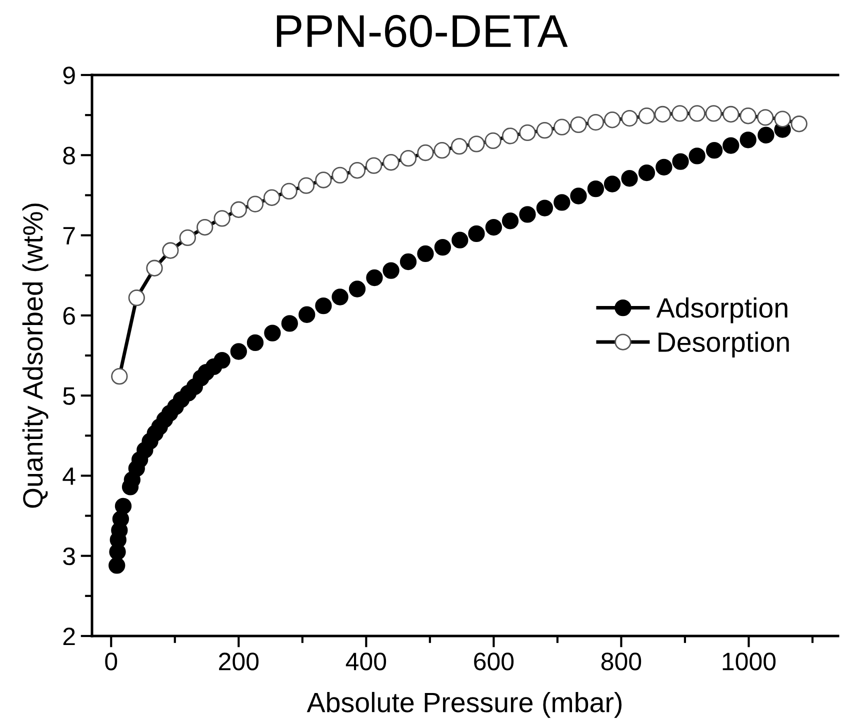 Image resolution: width=841 pixels, height=725 pixels. Describe the element at coordinates (69, 316) in the screenshot. I see `y-tick-label: 6` at that location.